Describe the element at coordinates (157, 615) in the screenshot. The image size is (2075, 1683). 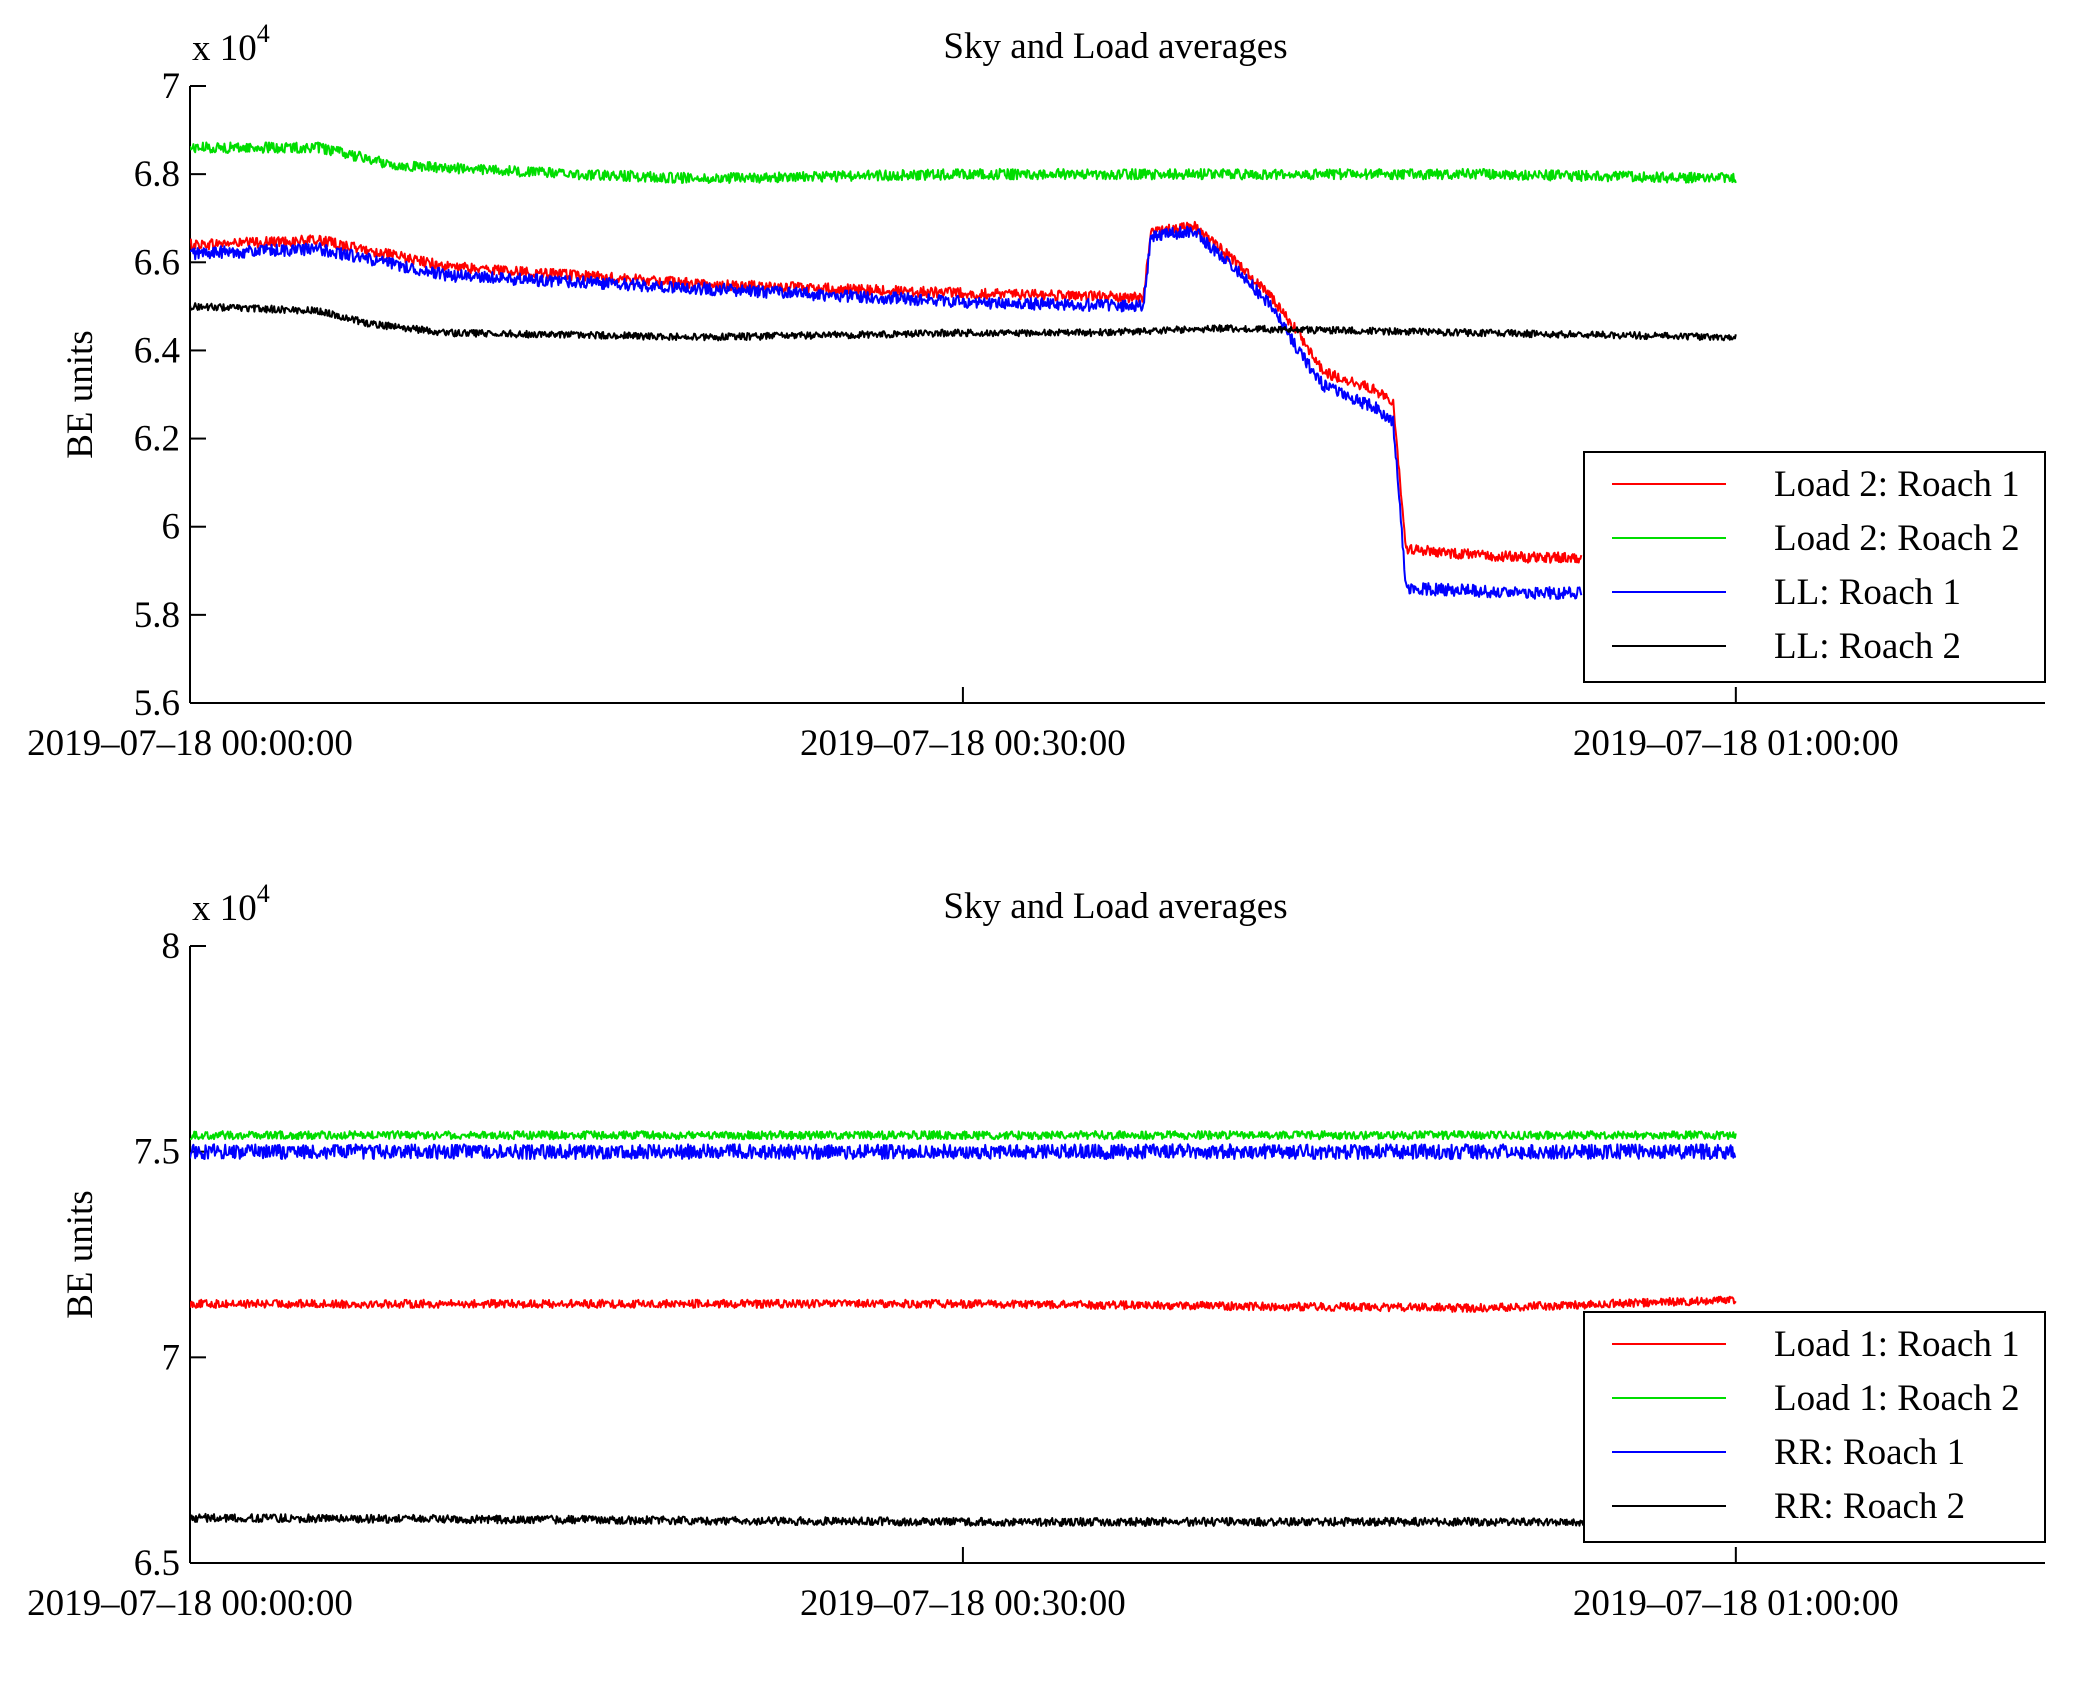
I see `y-tick-label: 5.8` at that location.